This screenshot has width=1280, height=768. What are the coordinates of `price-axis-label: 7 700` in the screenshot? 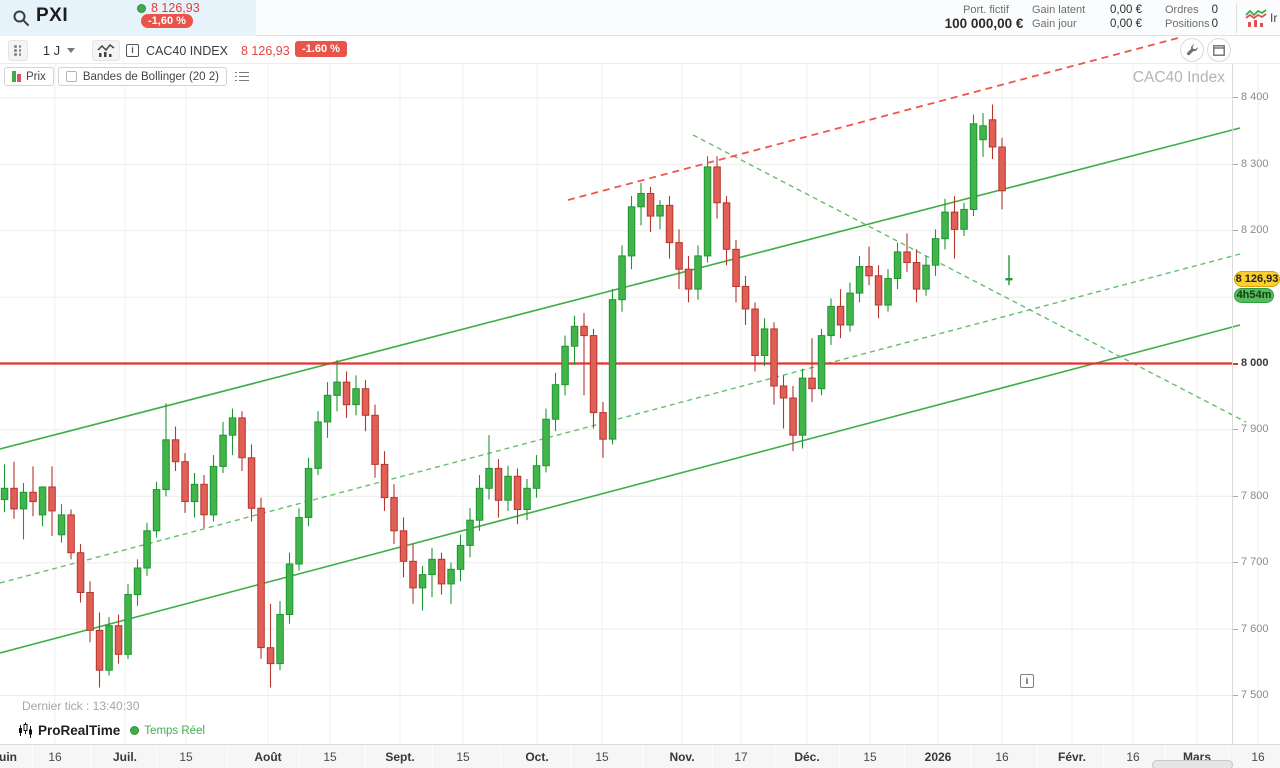 It's located at (1255, 562).